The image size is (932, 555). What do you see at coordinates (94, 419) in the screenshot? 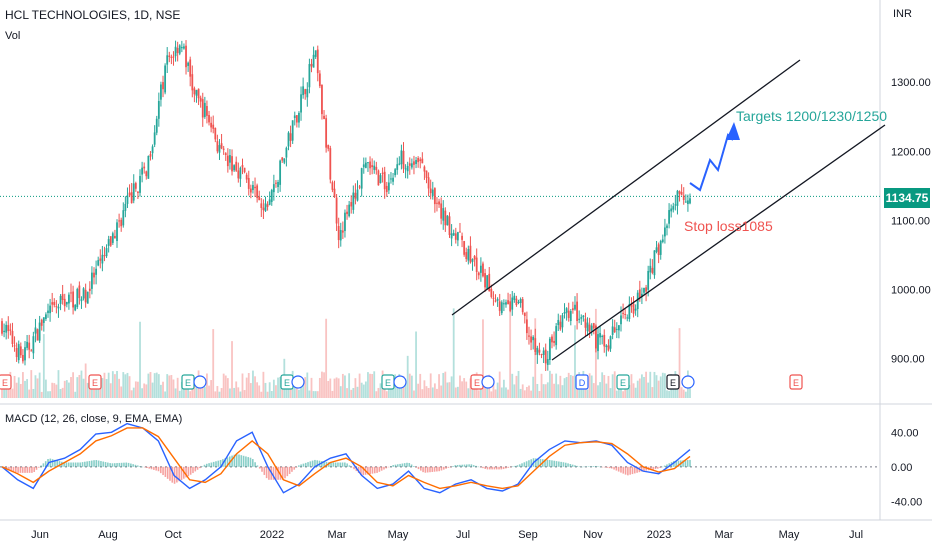
I see `macd-title: MACD (12, 26, close, 9, EMA, EMA)` at bounding box center [94, 419].